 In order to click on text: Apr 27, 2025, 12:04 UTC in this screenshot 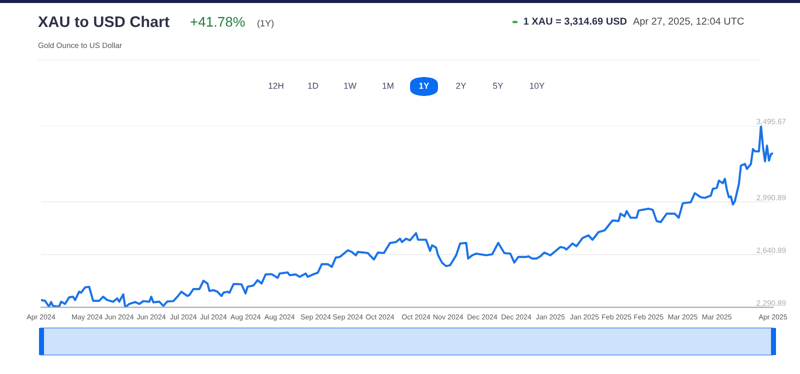, I will do `click(688, 22)`.